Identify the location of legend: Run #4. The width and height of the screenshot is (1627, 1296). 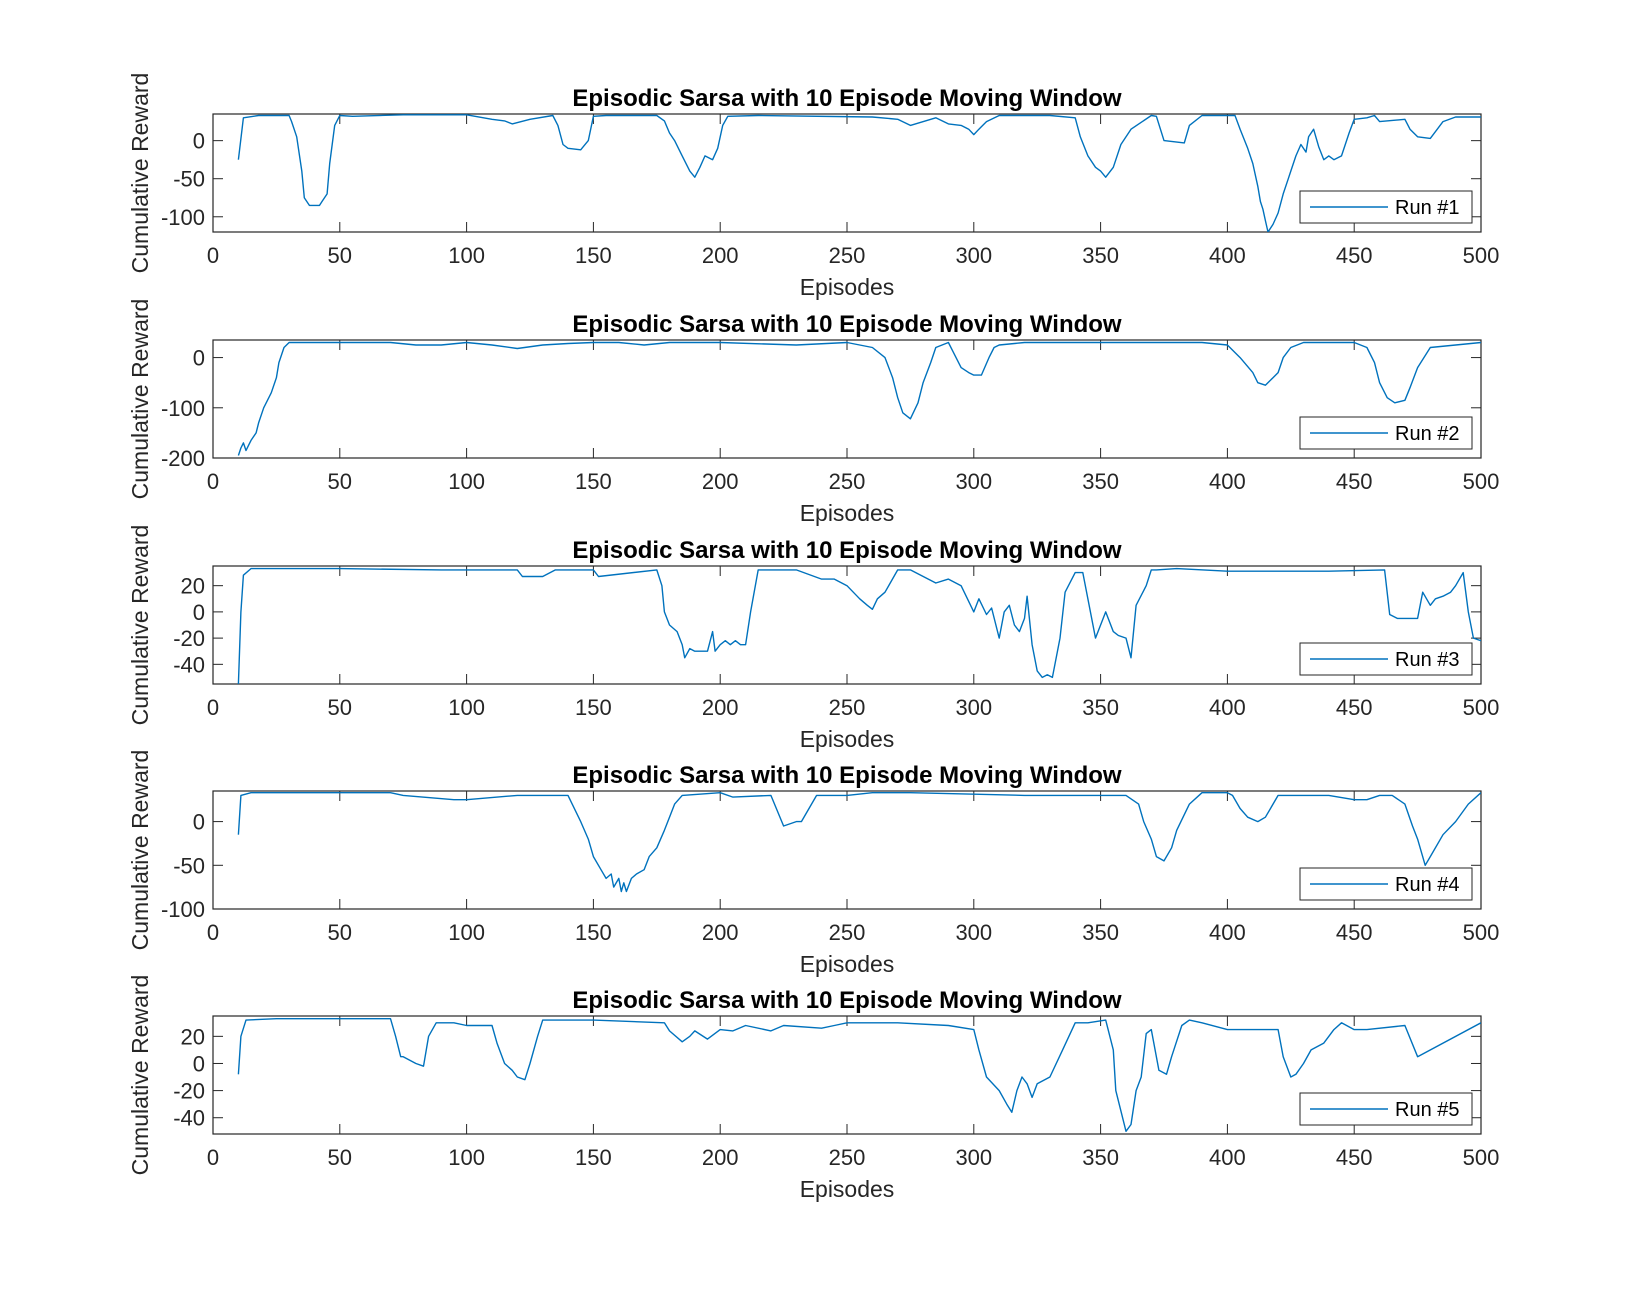
(1386, 884).